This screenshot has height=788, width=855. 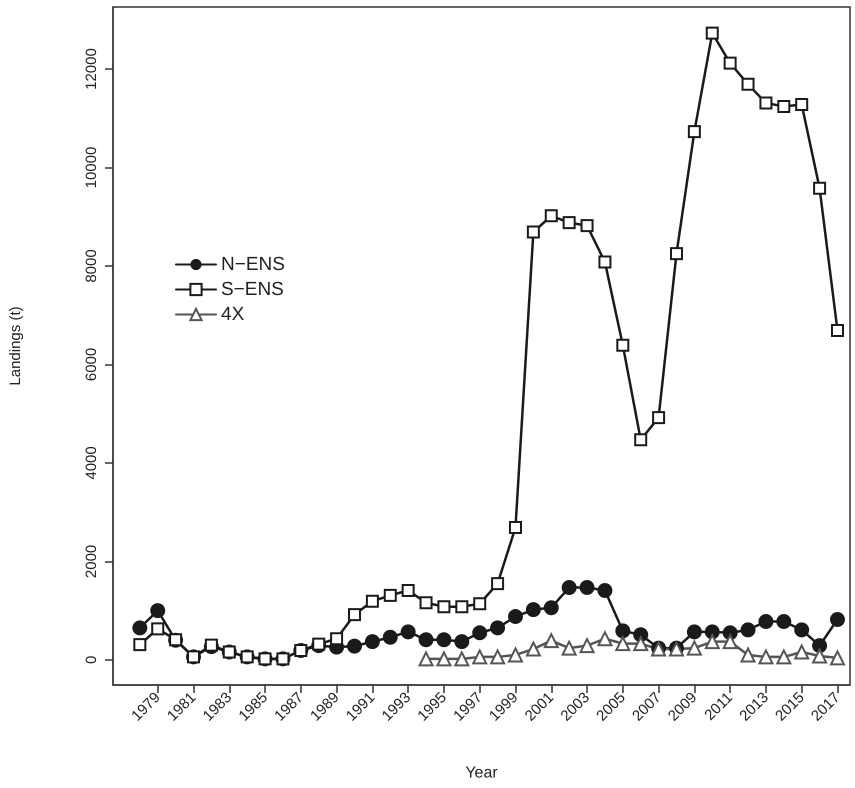 What do you see at coordinates (91, 660) in the screenshot?
I see `y-tick-label: 0` at bounding box center [91, 660].